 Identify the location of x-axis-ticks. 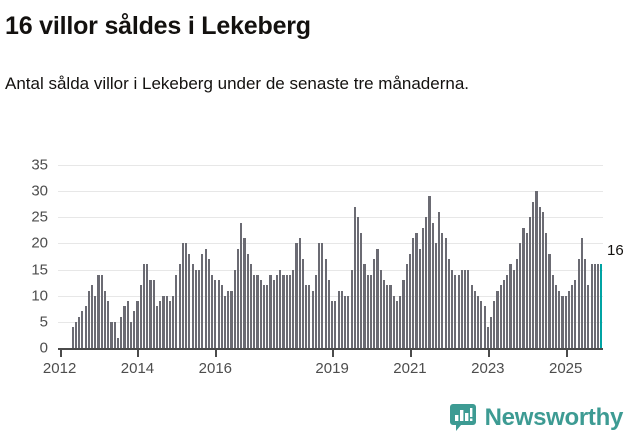
(330, 355).